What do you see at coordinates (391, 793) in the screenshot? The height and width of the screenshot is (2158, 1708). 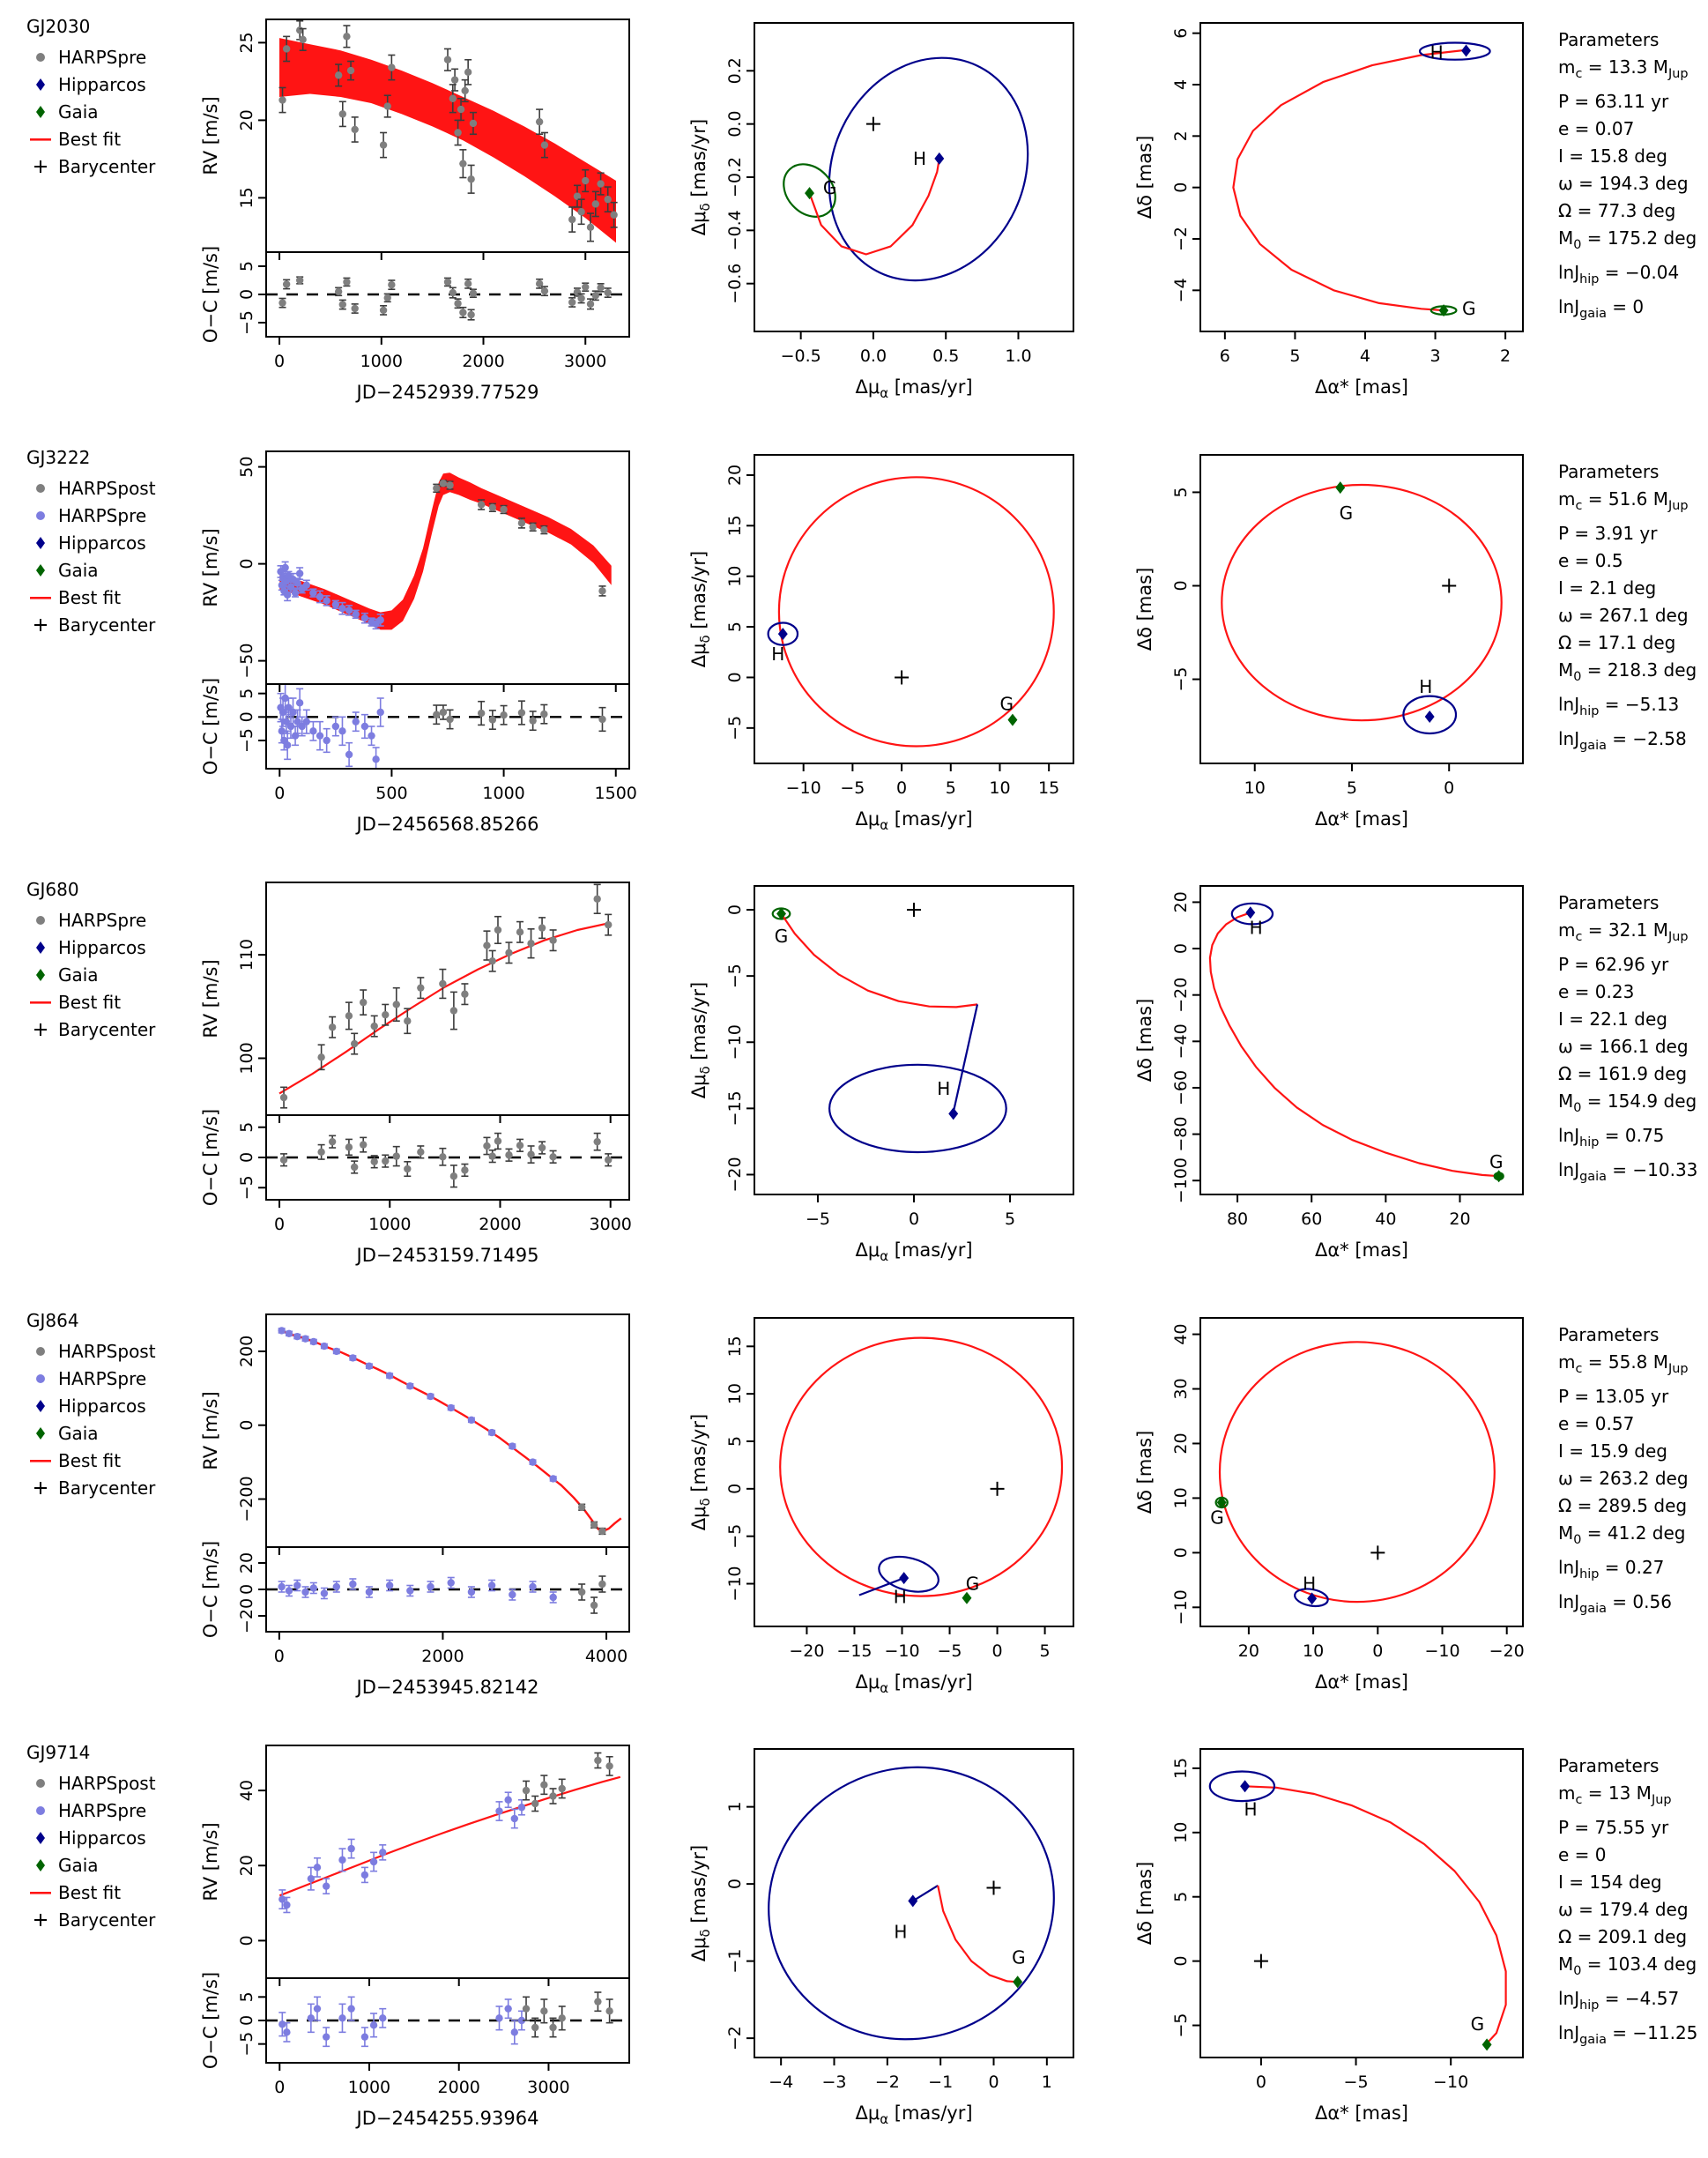 I see `svg-text: 500` at bounding box center [391, 793].